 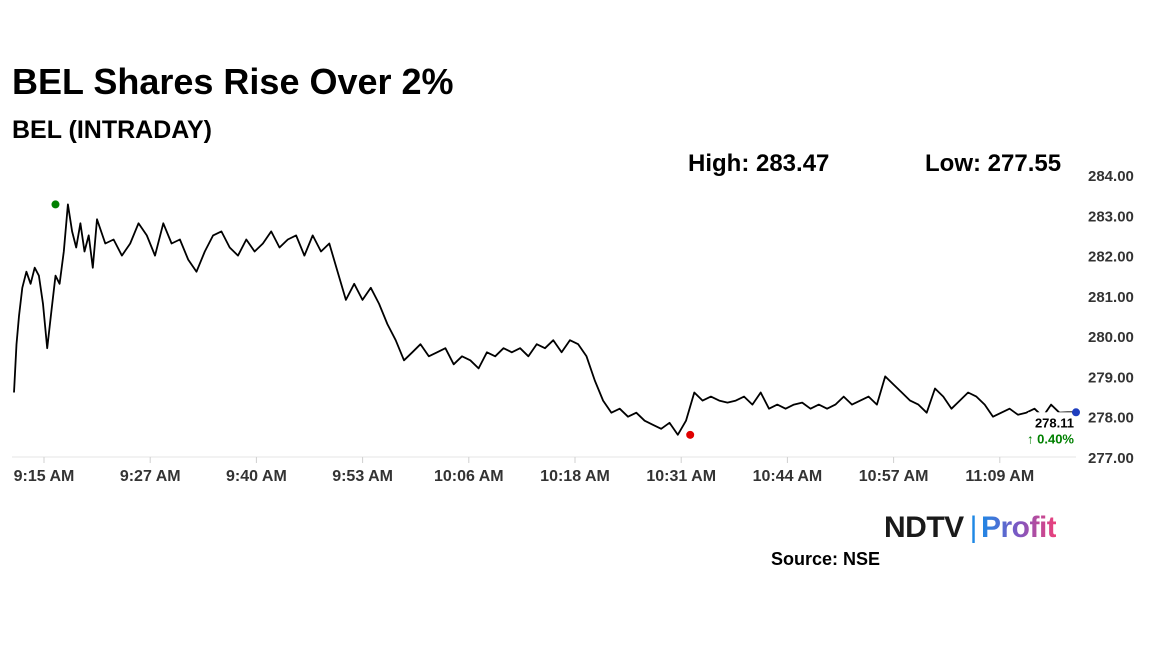 I want to click on x-tick-label: 10:44 AM, so click(x=788, y=476).